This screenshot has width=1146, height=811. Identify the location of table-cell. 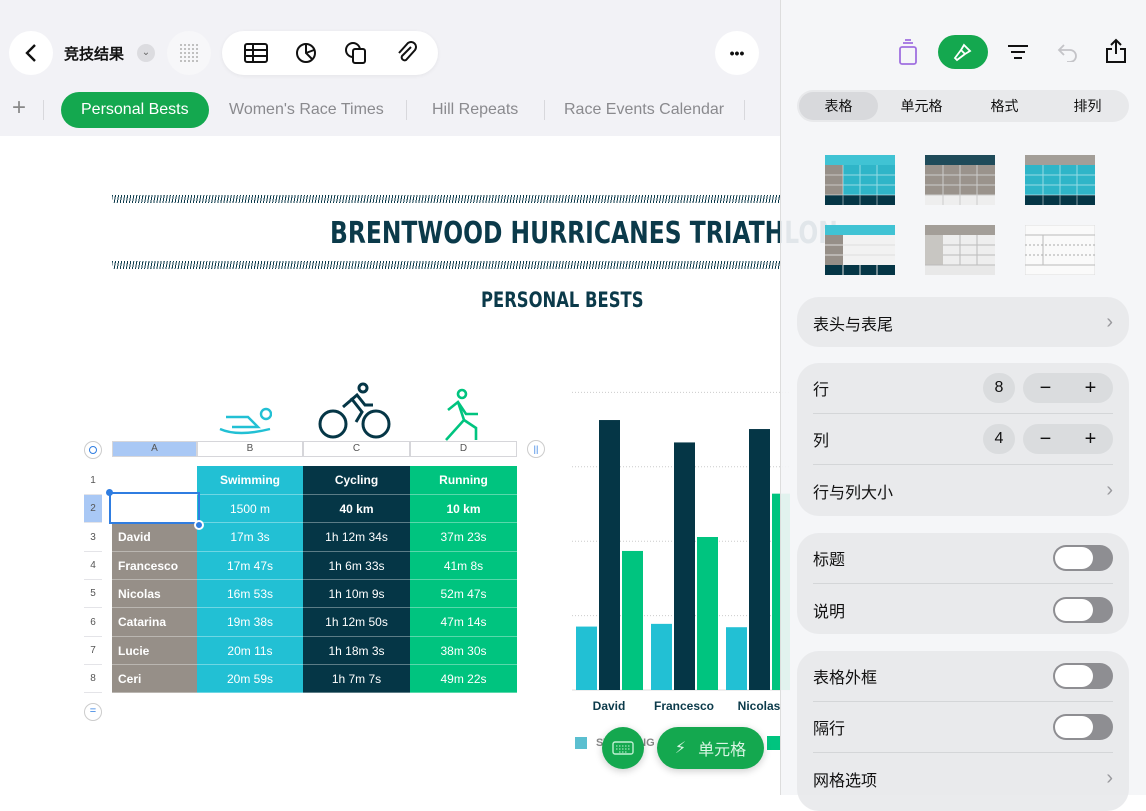
(154, 480).